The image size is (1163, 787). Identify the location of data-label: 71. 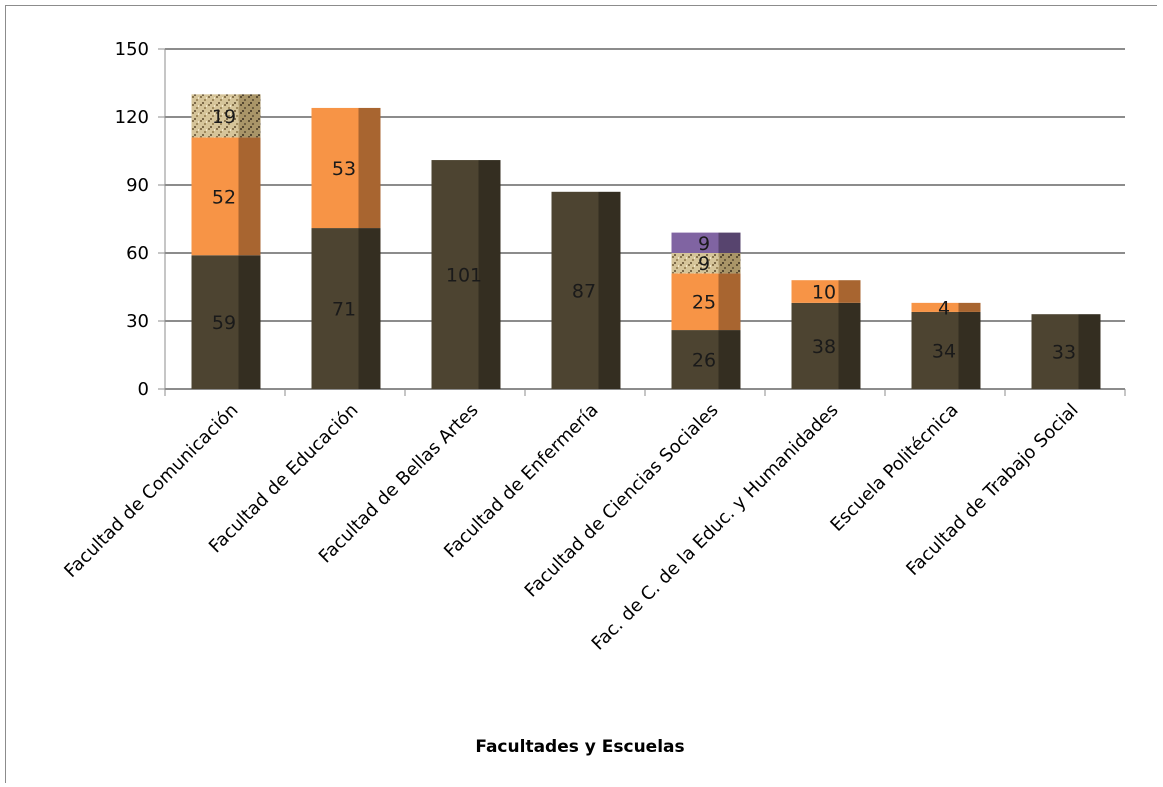
(344, 310).